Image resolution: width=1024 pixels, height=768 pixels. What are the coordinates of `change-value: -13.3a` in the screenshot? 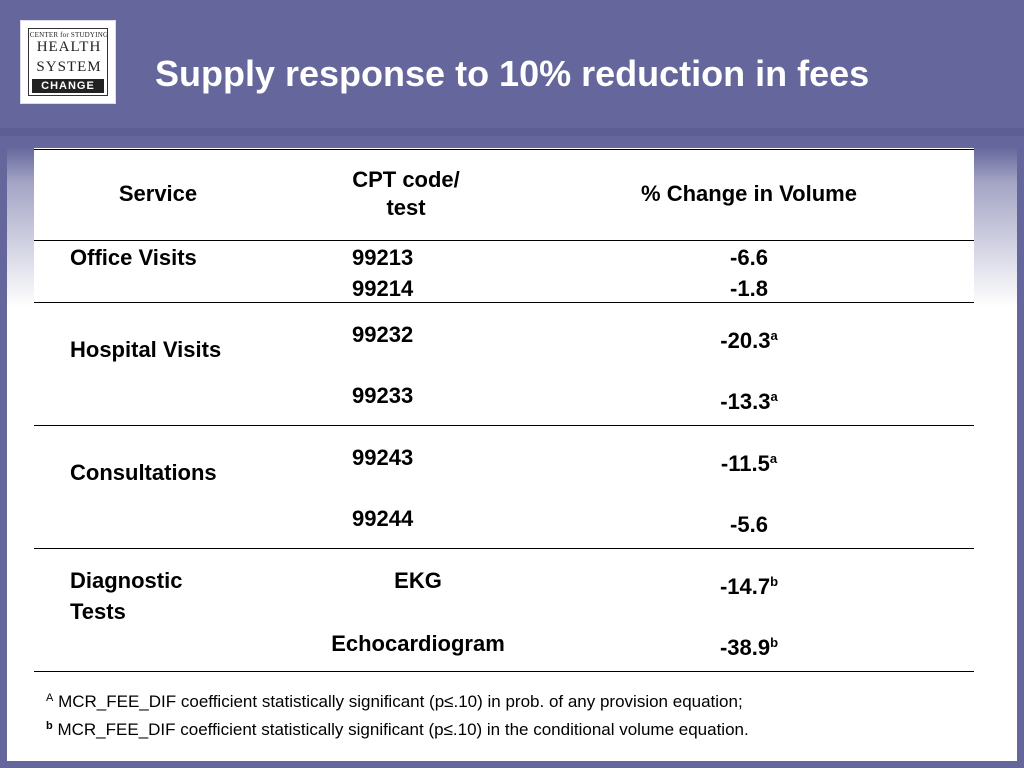 It's located at (749, 402).